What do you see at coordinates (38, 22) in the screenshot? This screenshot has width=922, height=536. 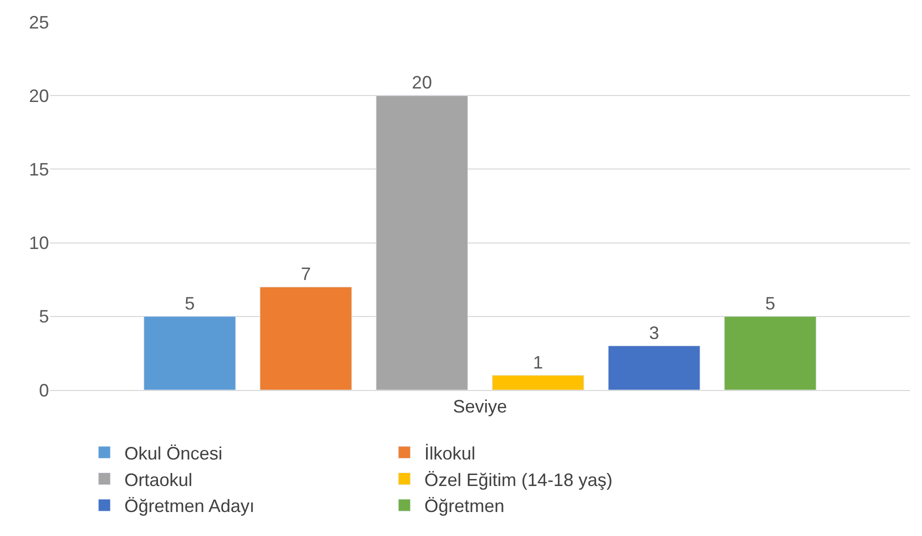 I see `y-tick-label: 25` at bounding box center [38, 22].